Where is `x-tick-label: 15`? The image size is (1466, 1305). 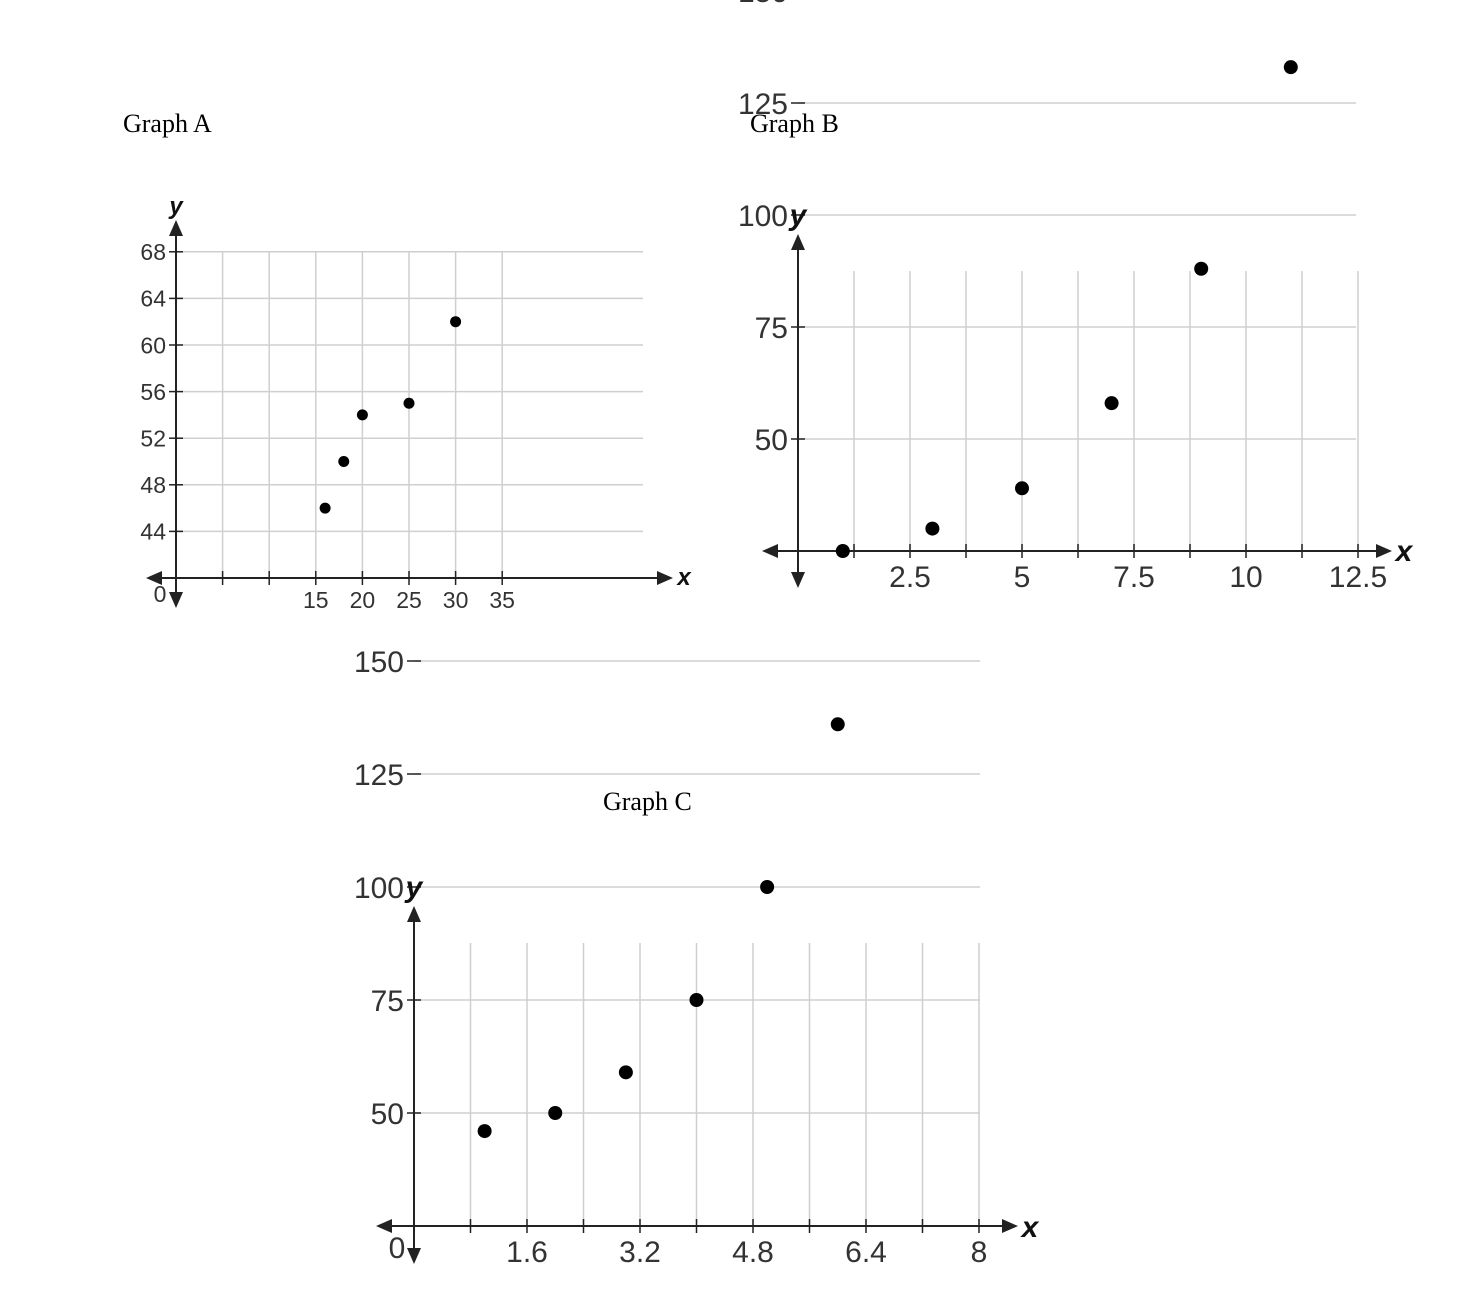
x-tick-label: 15 is located at coordinates (316, 600).